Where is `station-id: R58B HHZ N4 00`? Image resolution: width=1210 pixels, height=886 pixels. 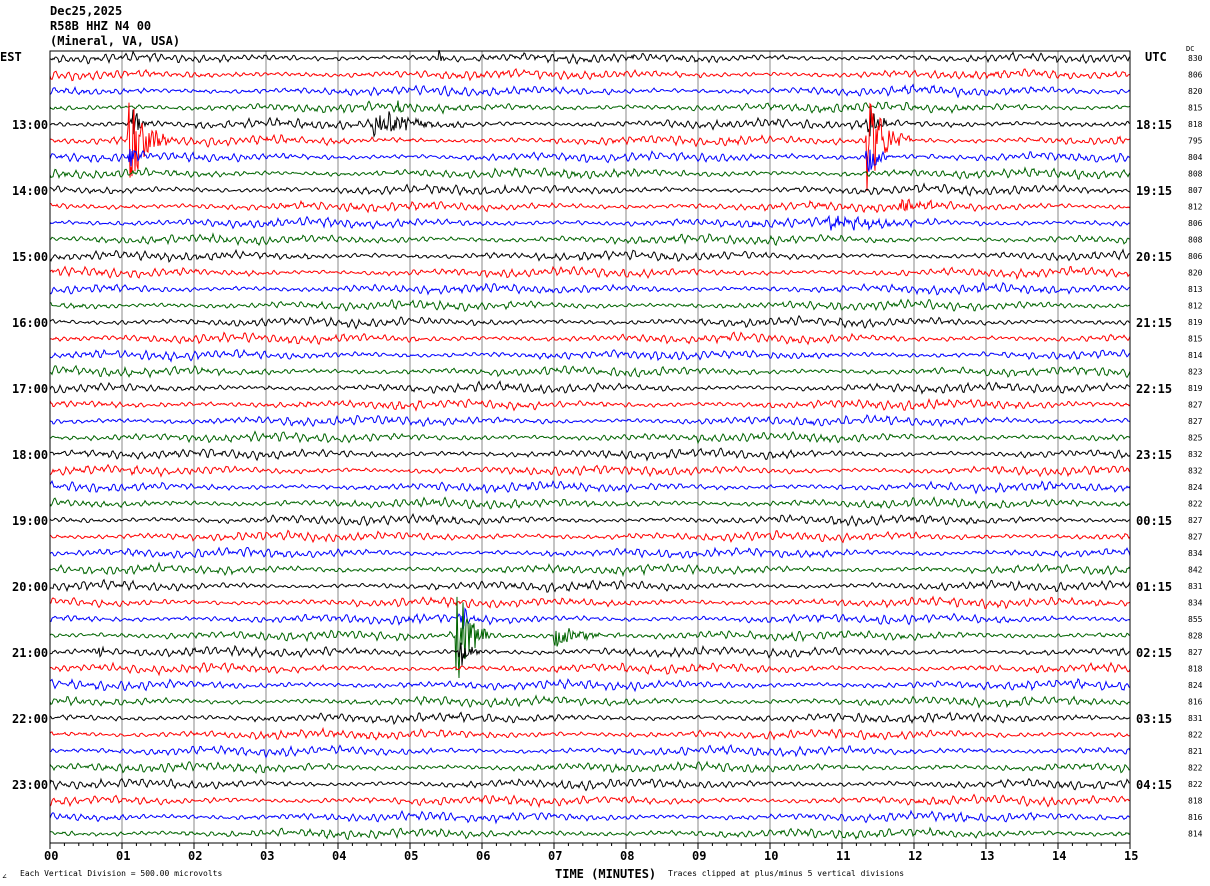 station-id: R58B HHZ N4 00 is located at coordinates (101, 26).